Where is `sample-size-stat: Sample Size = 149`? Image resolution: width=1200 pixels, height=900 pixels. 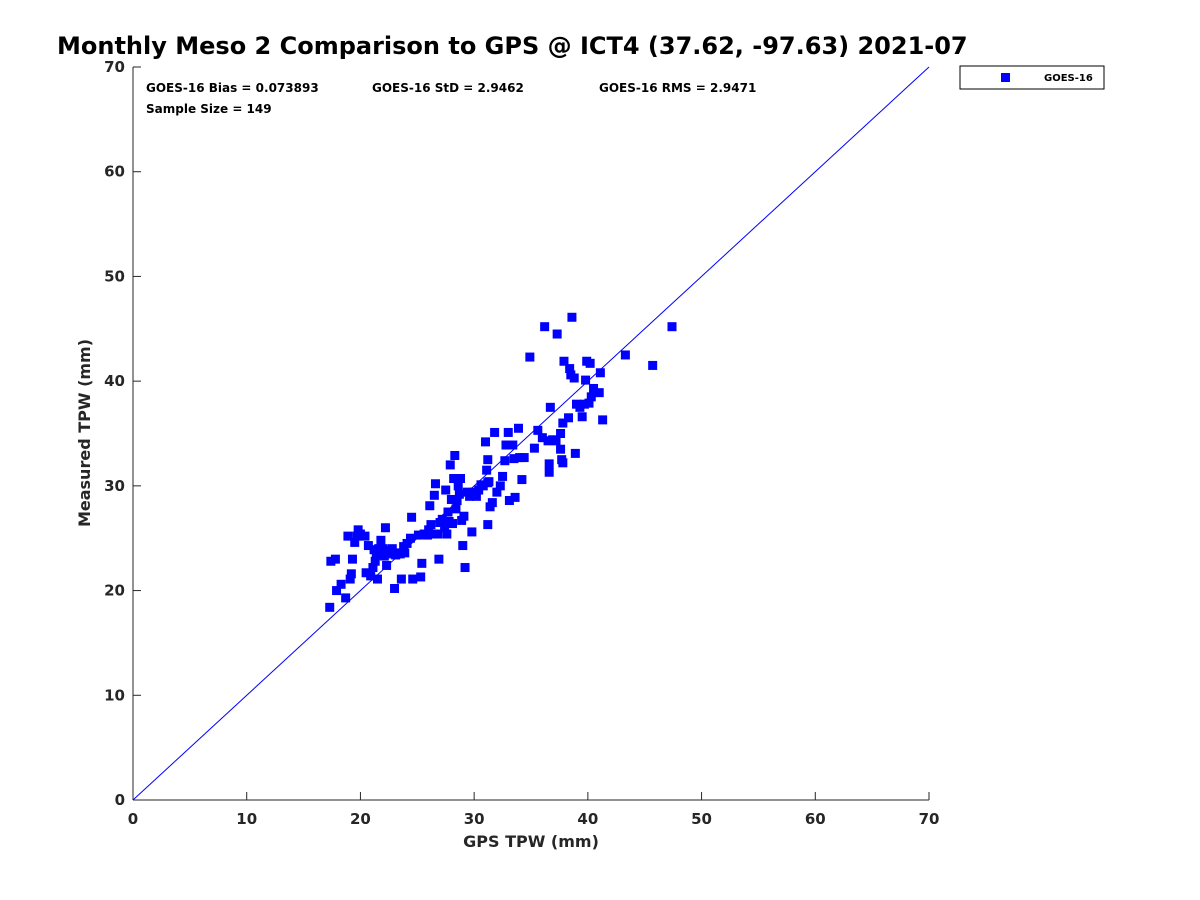
sample-size-stat: Sample Size = 149 is located at coordinates (209, 109).